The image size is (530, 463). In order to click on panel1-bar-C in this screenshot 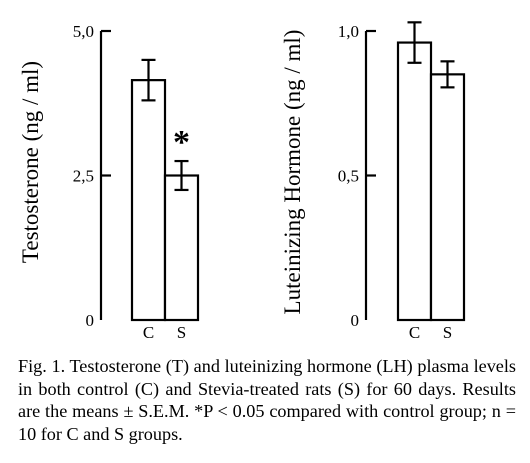, I will do `click(148, 200)`.